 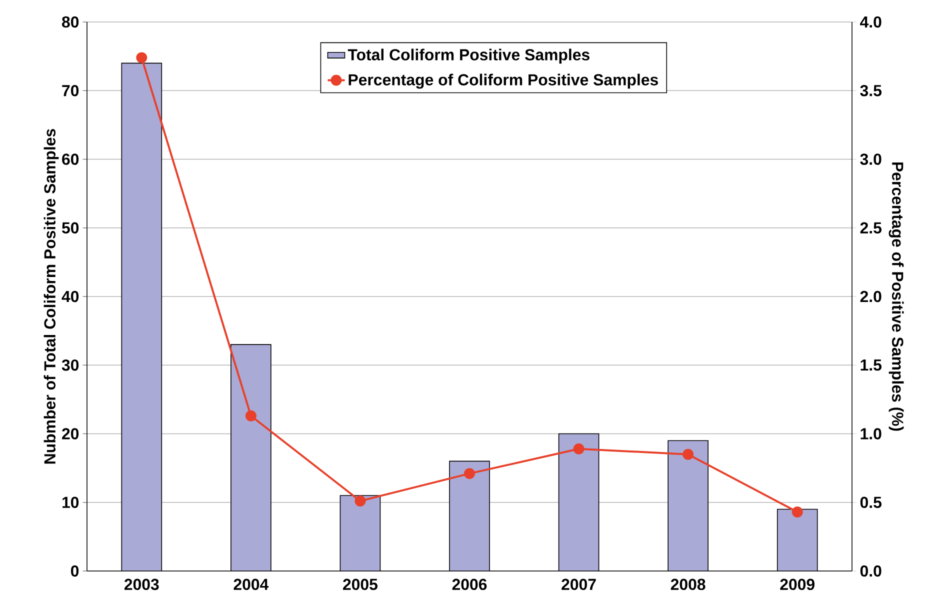 I want to click on y2-tick-label: 1.0, so click(x=871, y=434).